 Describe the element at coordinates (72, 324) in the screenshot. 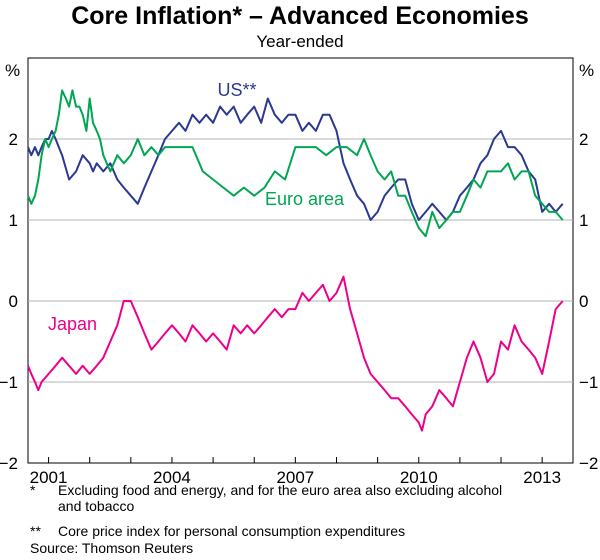

I see `series-label-2: Japan` at that location.